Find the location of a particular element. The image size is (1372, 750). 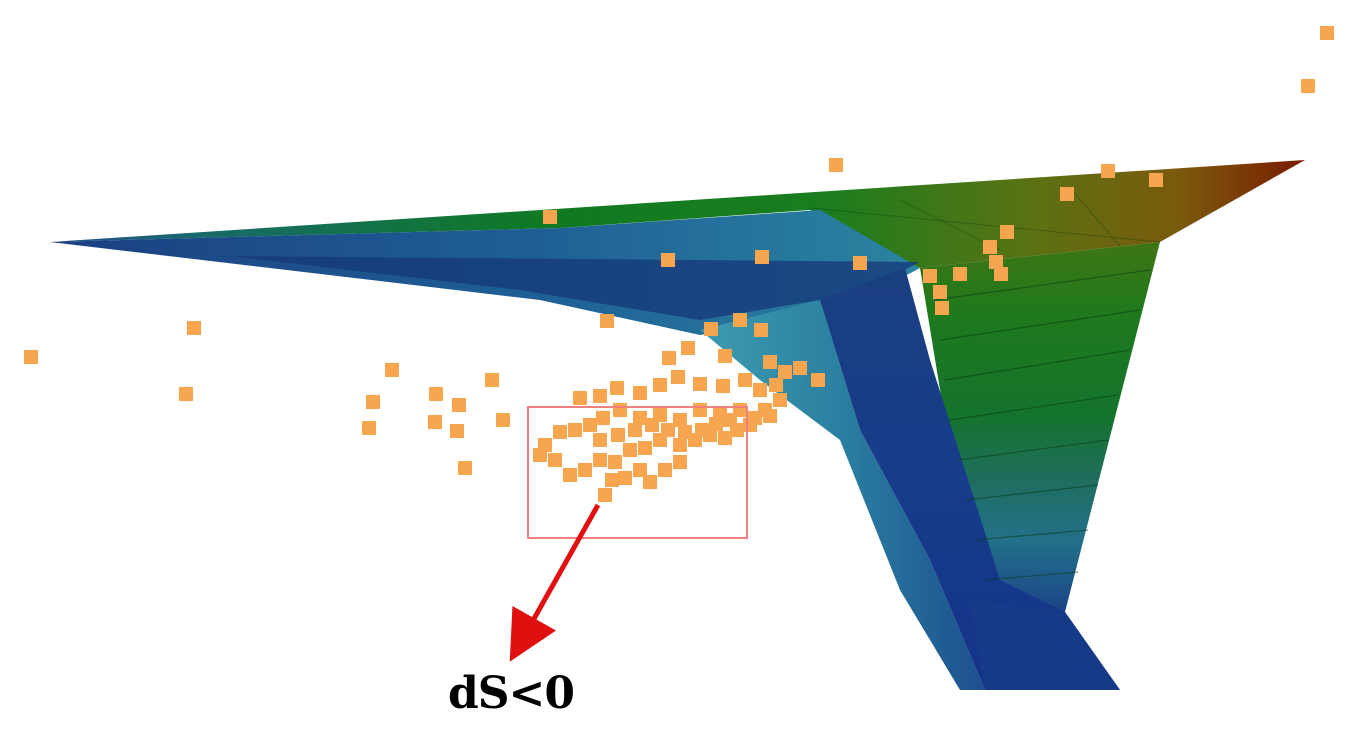

surface-contours is located at coordinates (1042, 425).